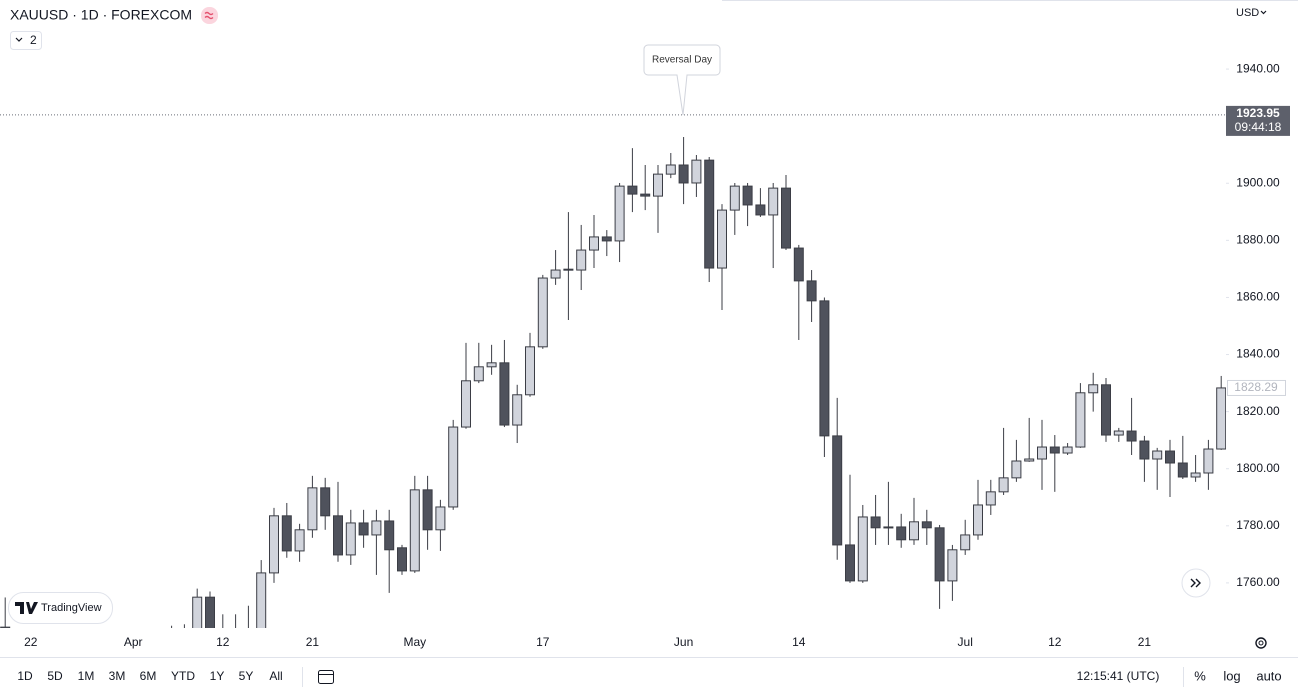 The height and width of the screenshot is (697, 1298). I want to click on indicator-count: 2, so click(33, 40).